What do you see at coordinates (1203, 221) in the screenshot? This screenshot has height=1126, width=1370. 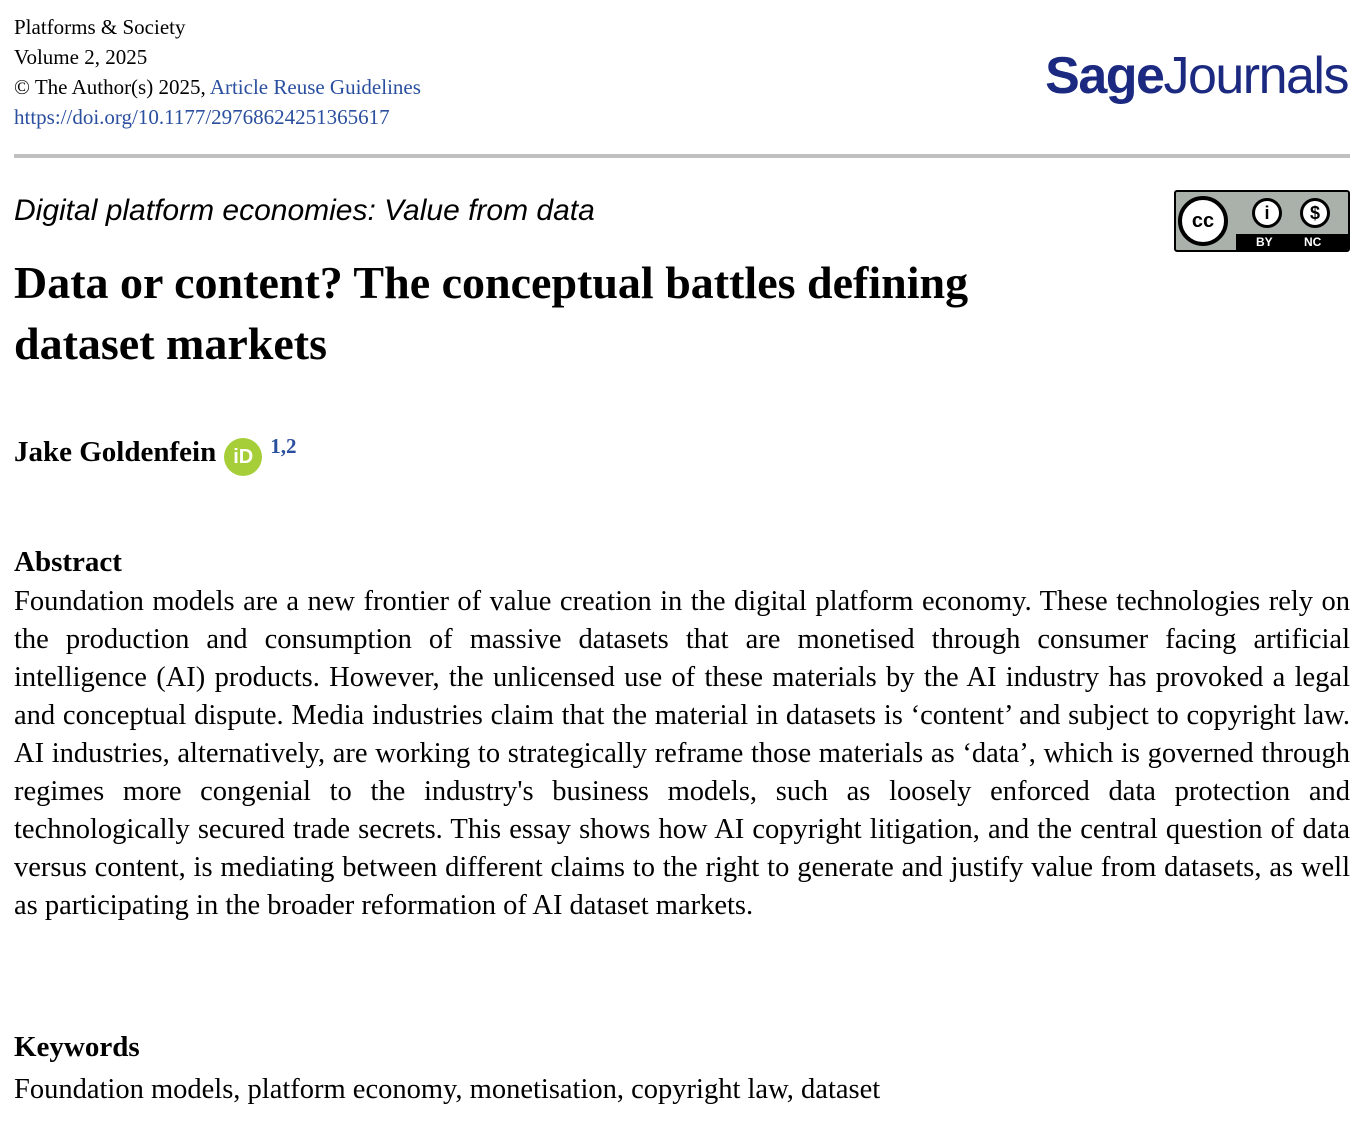 I see `cc-icon: cc` at bounding box center [1203, 221].